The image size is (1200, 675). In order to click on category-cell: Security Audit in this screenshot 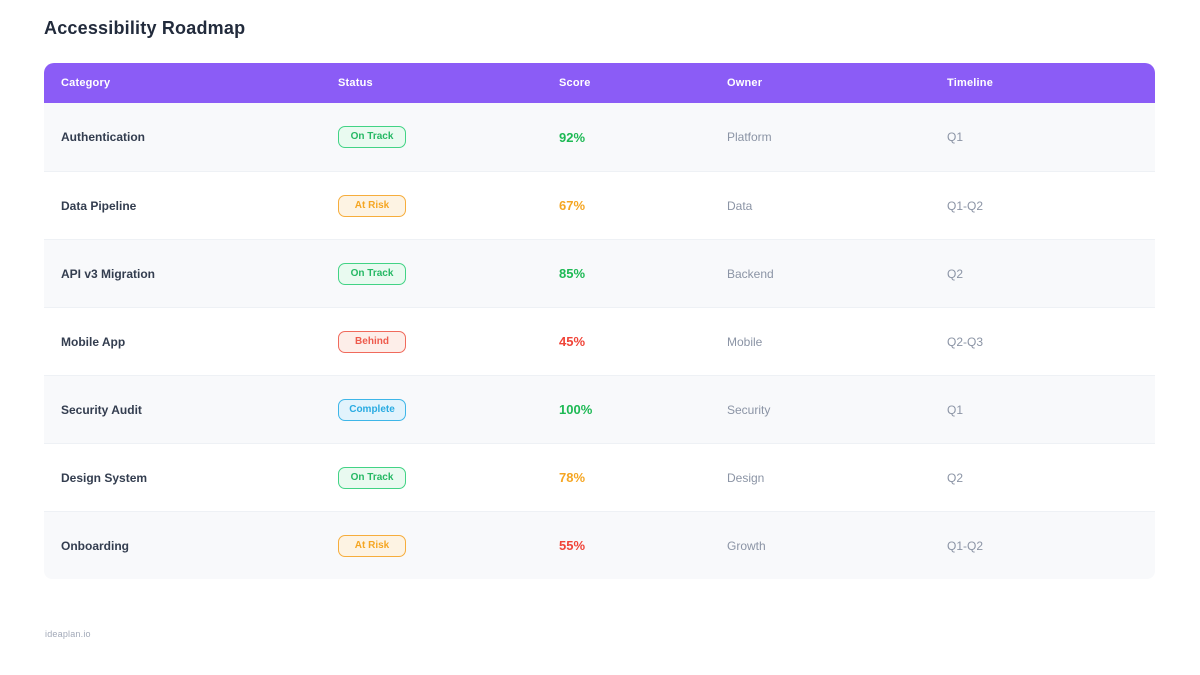, I will do `click(182, 409)`.